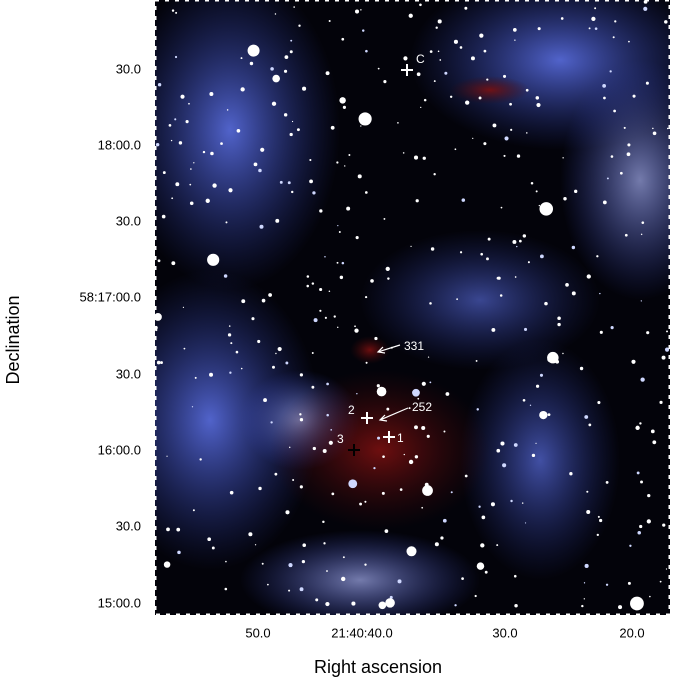 The height and width of the screenshot is (686, 685). I want to click on x-tick-label: 20.0, so click(631, 632).